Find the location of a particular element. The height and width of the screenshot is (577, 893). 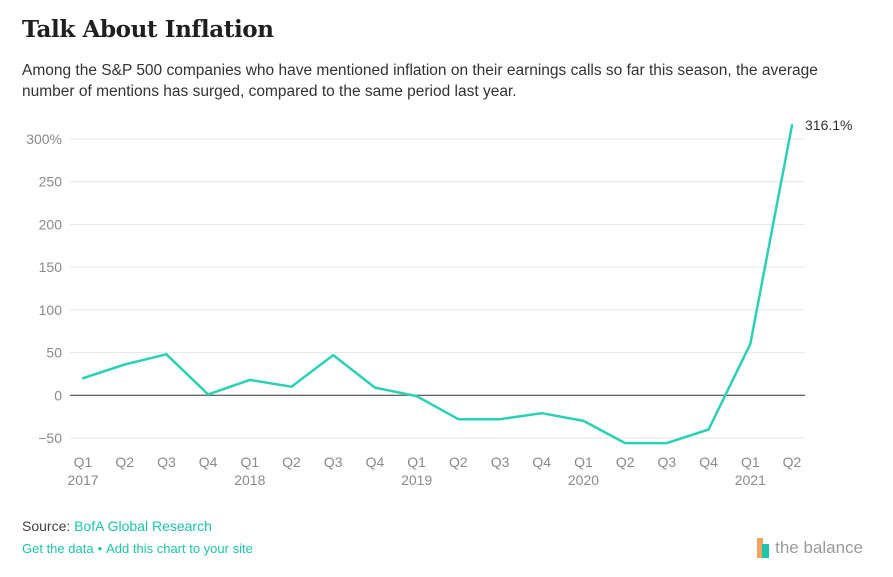

source-link: BofA Global Research is located at coordinates (143, 526).